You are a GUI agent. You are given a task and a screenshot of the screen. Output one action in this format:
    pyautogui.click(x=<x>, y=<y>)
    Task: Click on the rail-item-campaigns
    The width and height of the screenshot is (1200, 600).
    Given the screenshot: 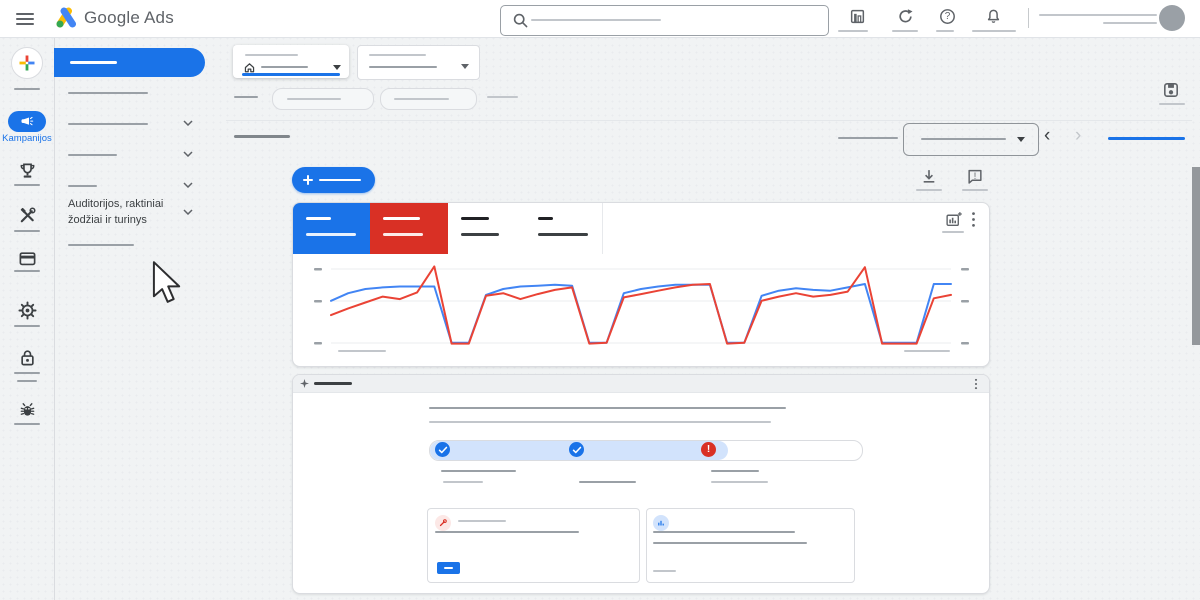 What is the action you would take?
    pyautogui.click(x=27, y=121)
    